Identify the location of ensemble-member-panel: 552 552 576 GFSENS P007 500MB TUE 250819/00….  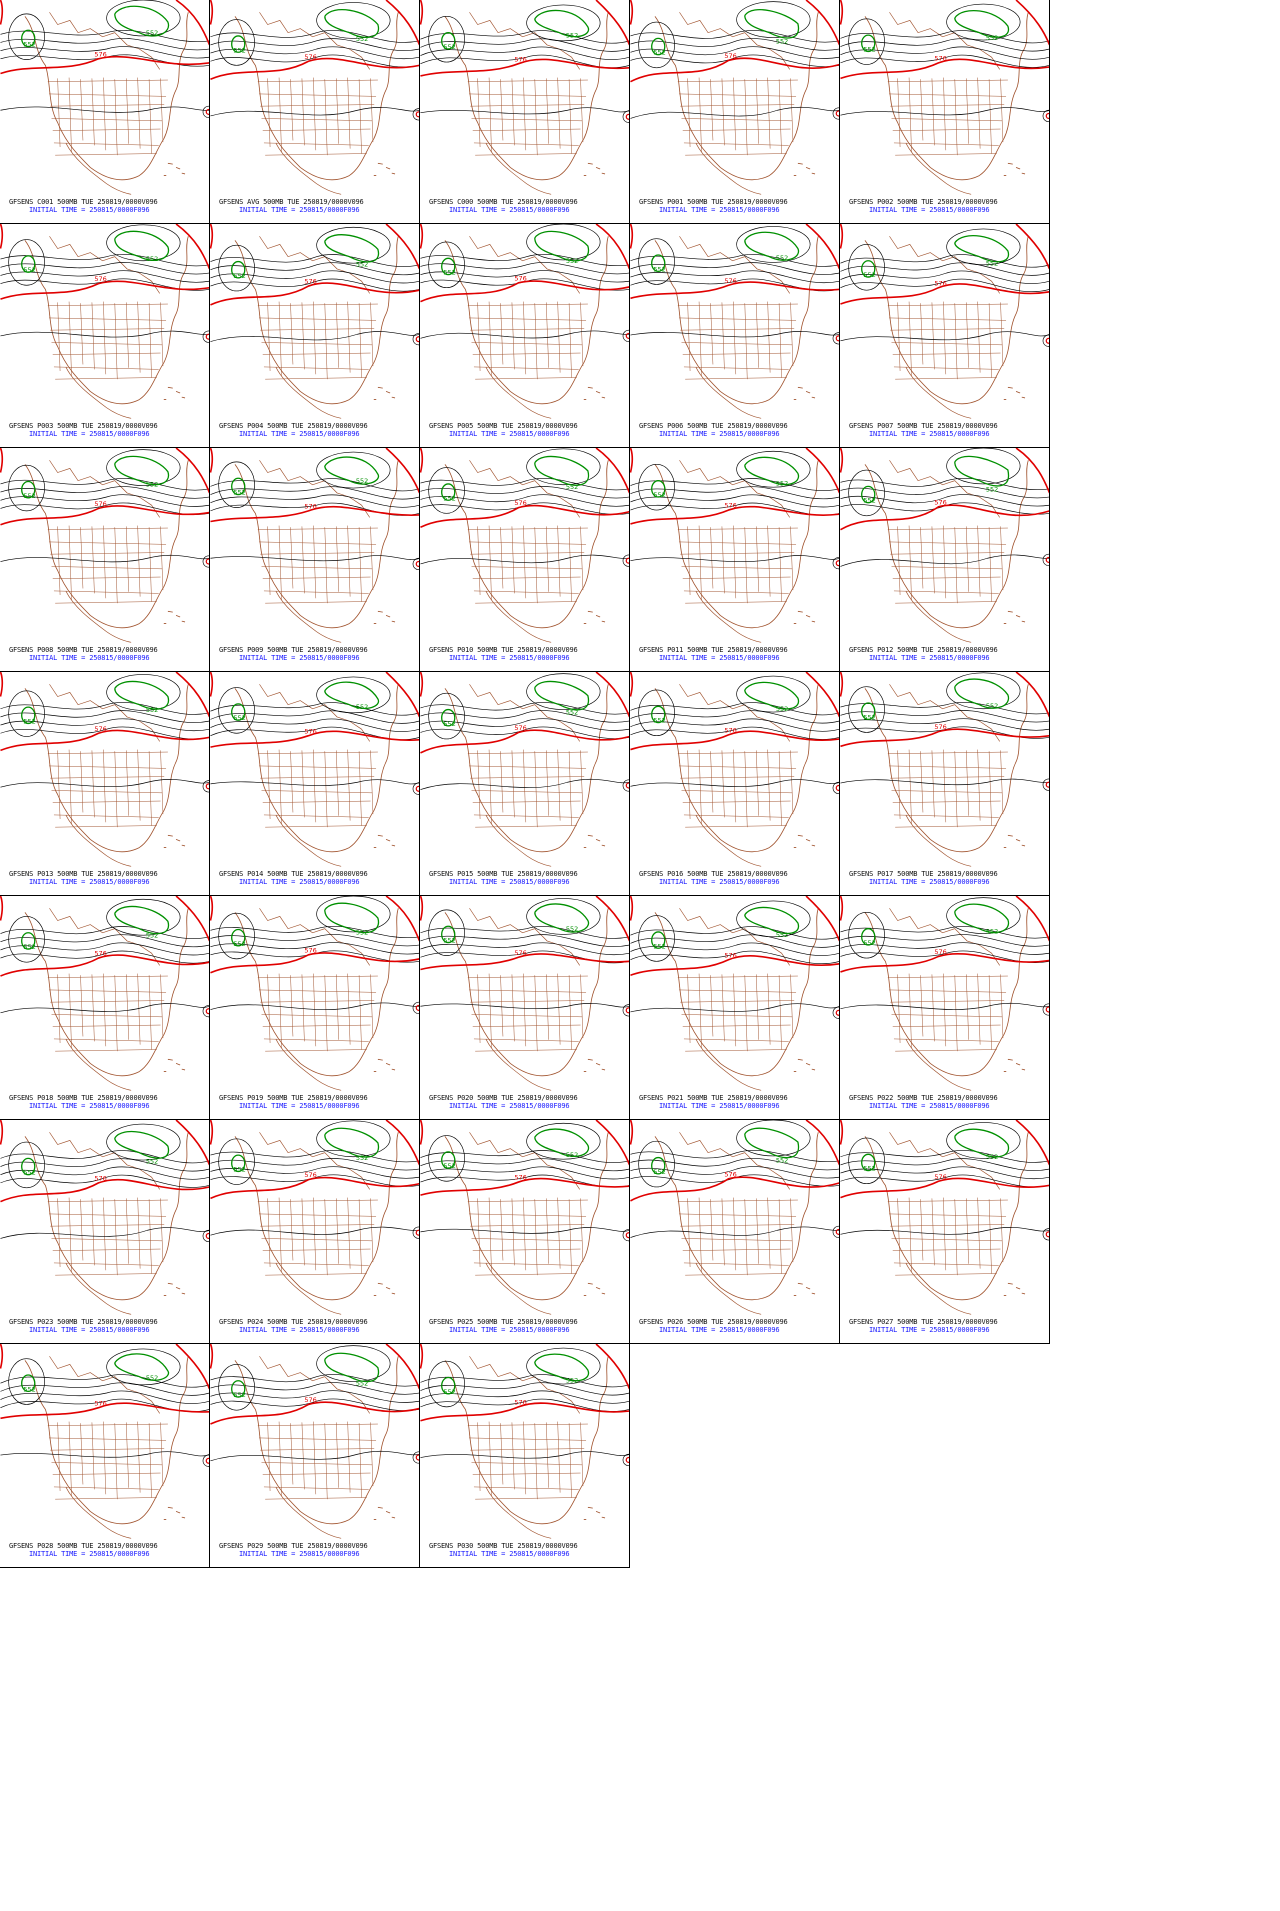
(945, 336).